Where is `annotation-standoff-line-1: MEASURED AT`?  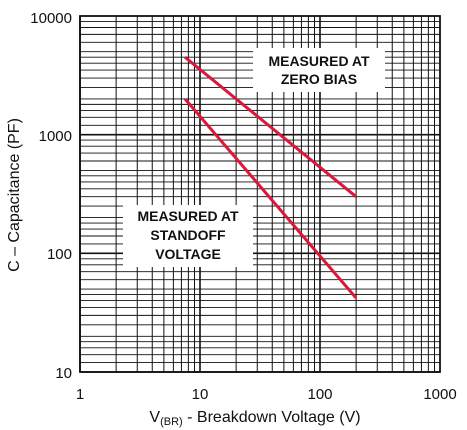
annotation-standoff-line-1: MEASURED AT is located at coordinates (188, 216).